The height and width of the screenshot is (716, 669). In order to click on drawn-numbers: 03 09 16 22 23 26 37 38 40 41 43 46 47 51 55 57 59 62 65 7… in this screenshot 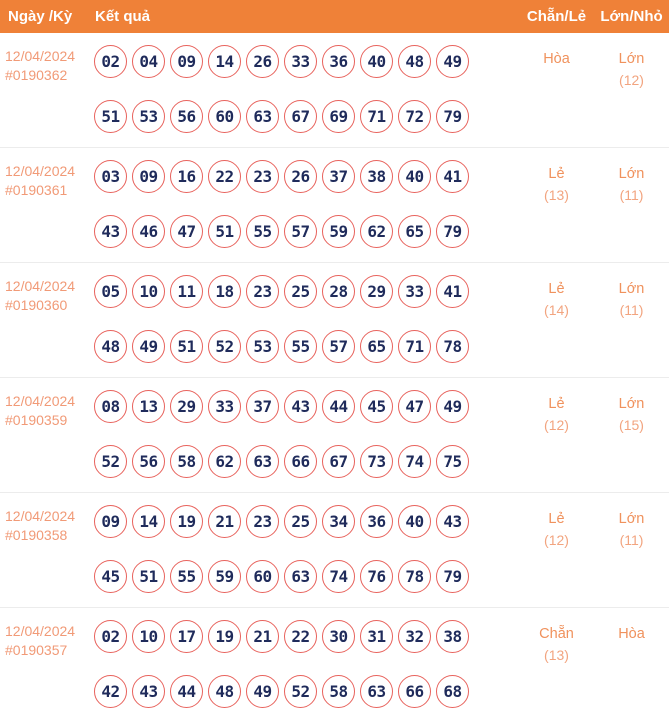, I will do `click(305, 211)`.